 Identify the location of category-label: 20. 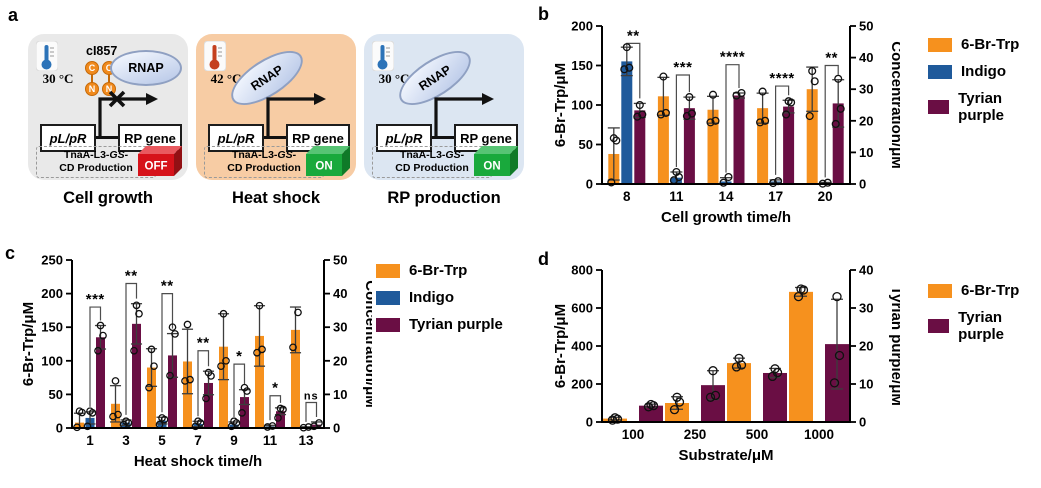
(825, 196).